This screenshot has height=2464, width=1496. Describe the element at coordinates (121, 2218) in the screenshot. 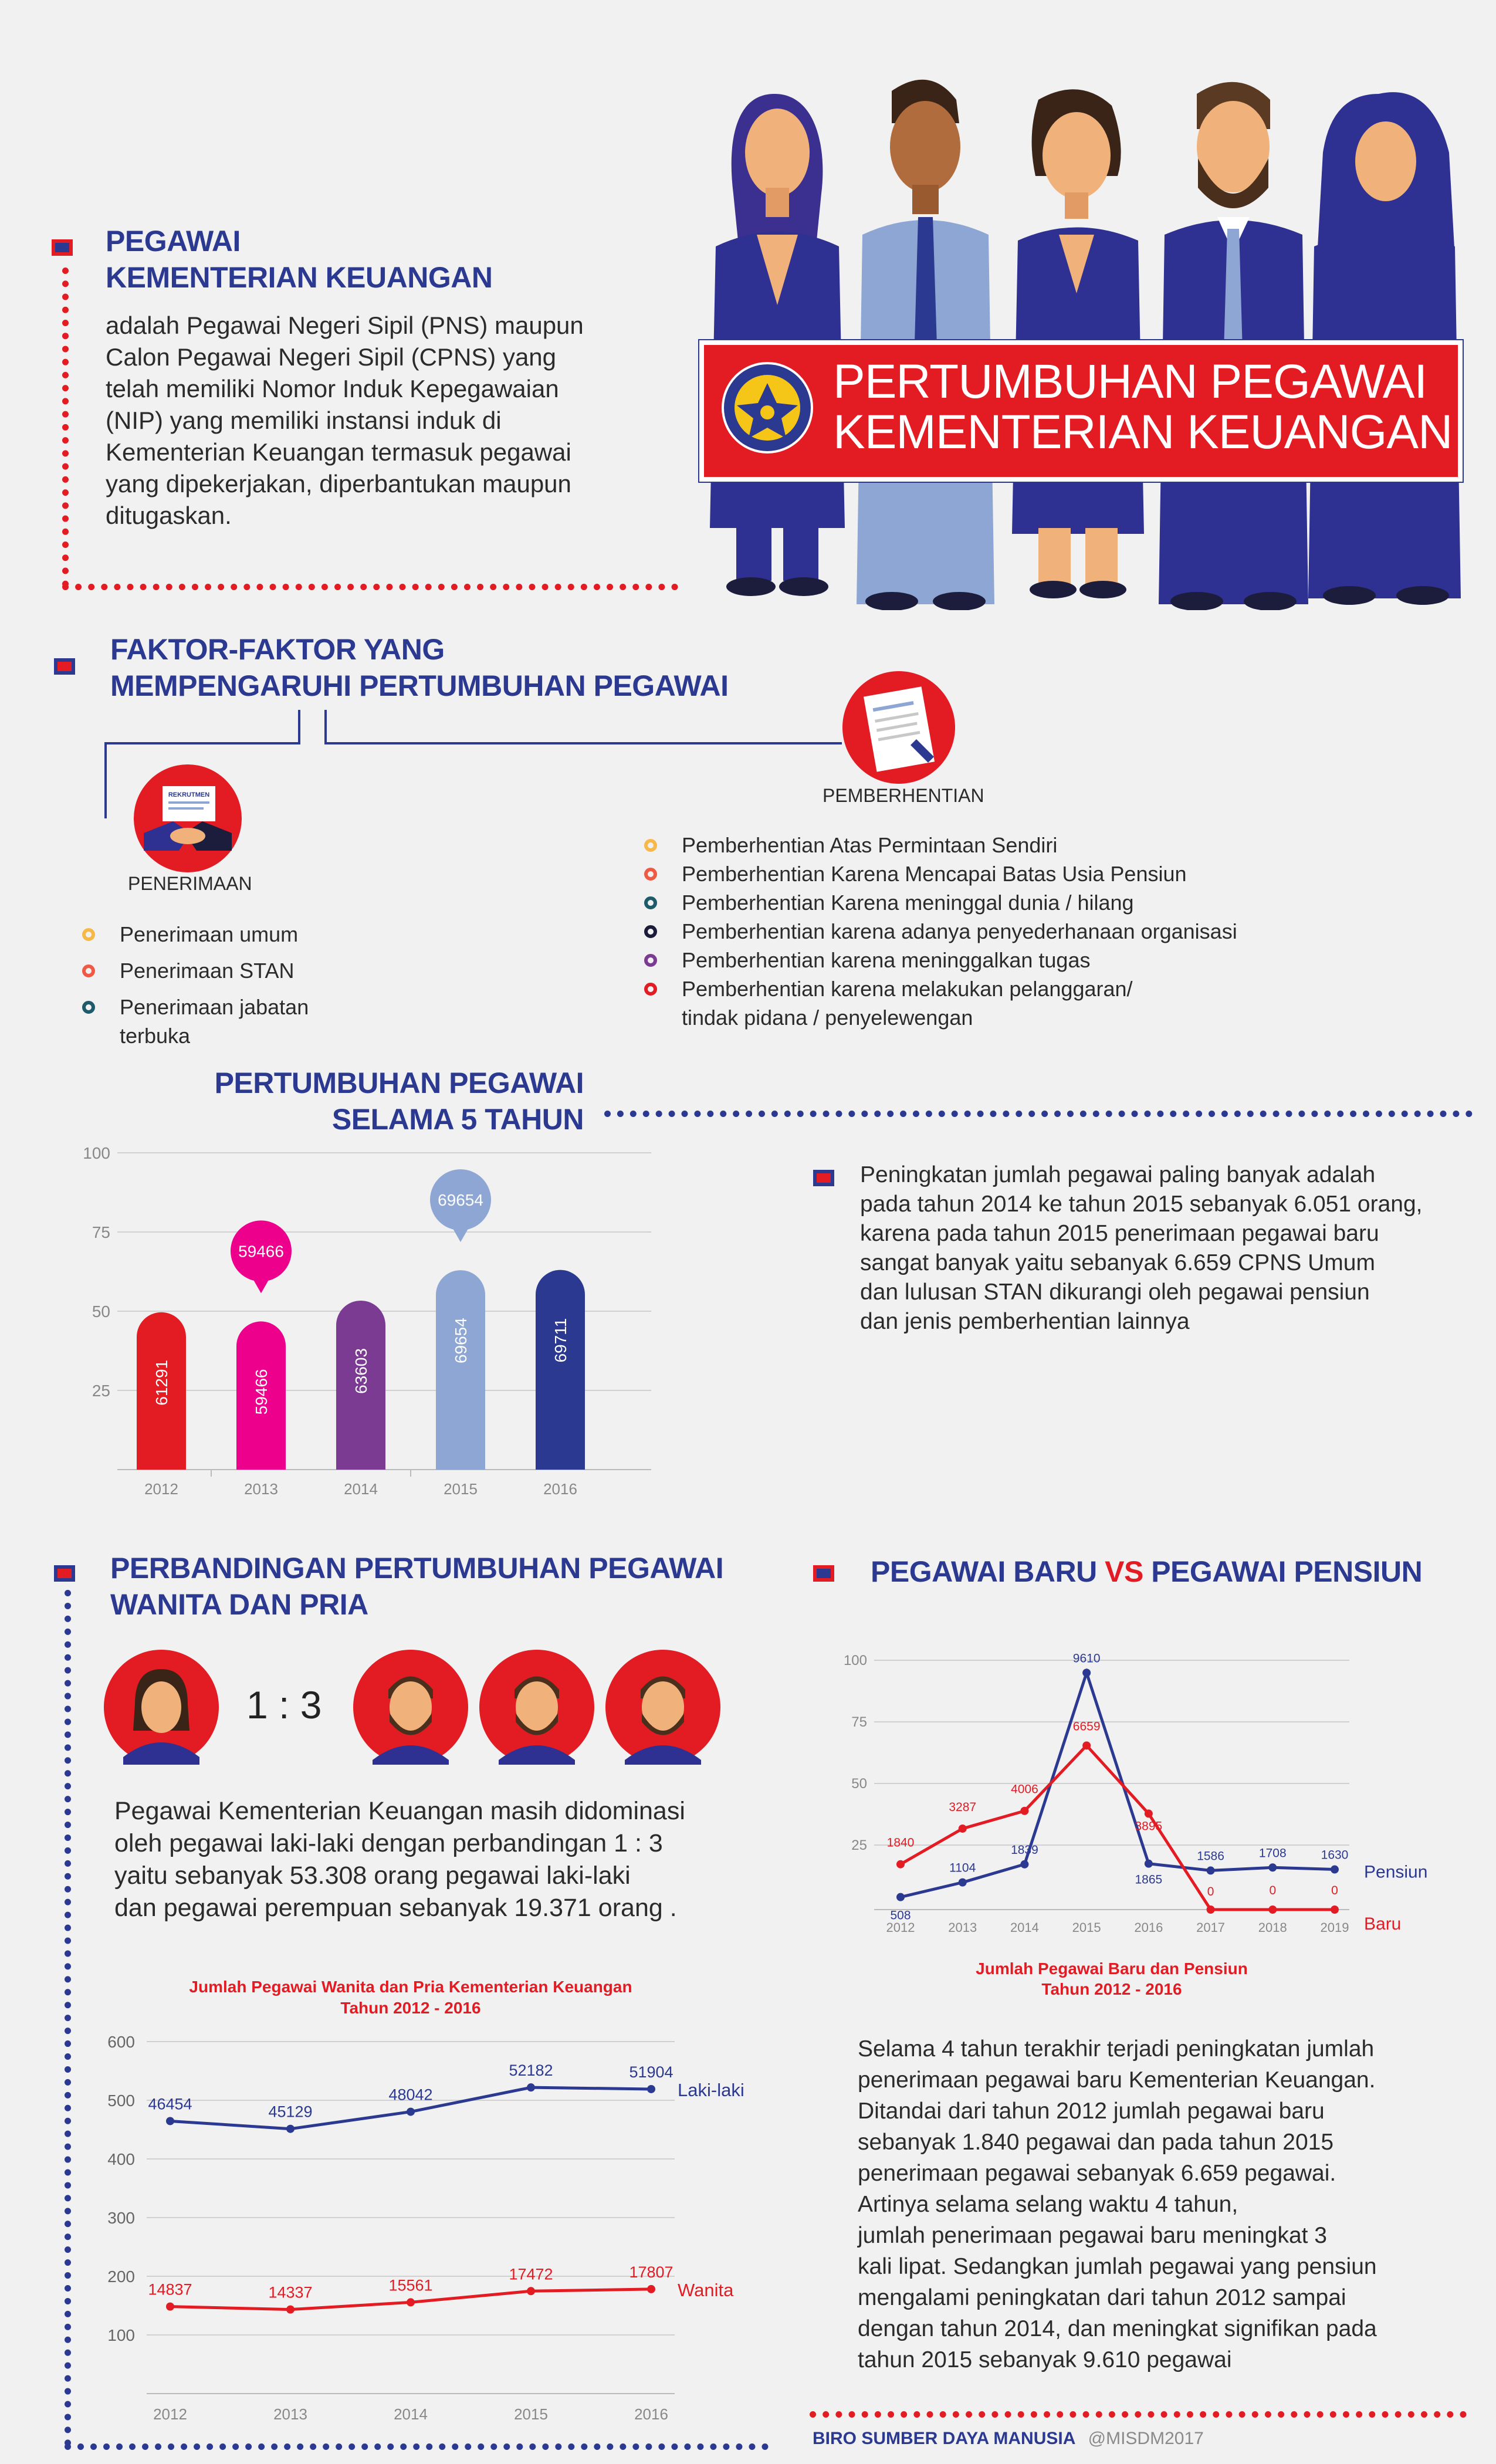

I see `y-tick-label: 300` at that location.